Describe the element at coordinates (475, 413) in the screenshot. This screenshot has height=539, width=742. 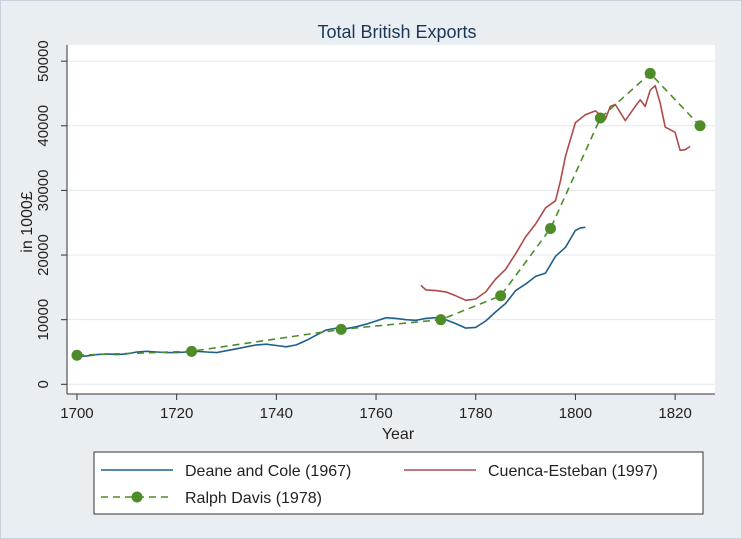
I see `x-tick-label-1780: 1780` at that location.